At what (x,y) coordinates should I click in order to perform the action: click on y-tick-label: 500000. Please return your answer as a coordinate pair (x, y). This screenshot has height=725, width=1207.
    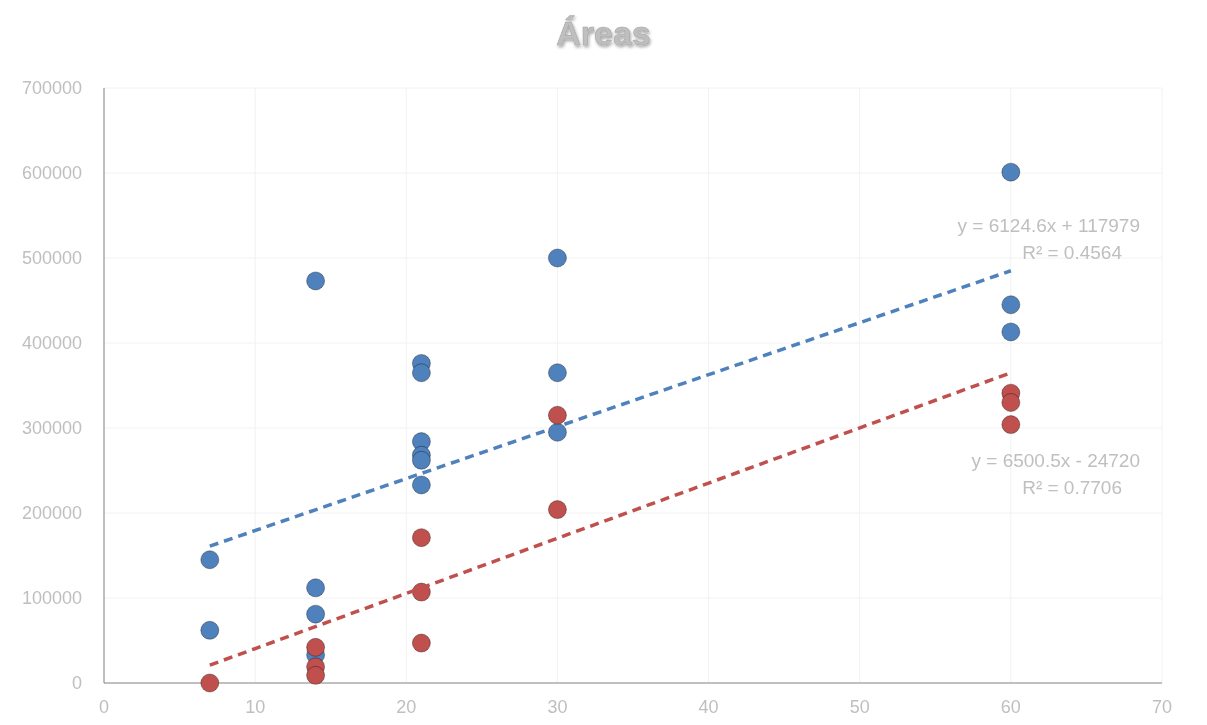
    Looking at the image, I should click on (51, 258).